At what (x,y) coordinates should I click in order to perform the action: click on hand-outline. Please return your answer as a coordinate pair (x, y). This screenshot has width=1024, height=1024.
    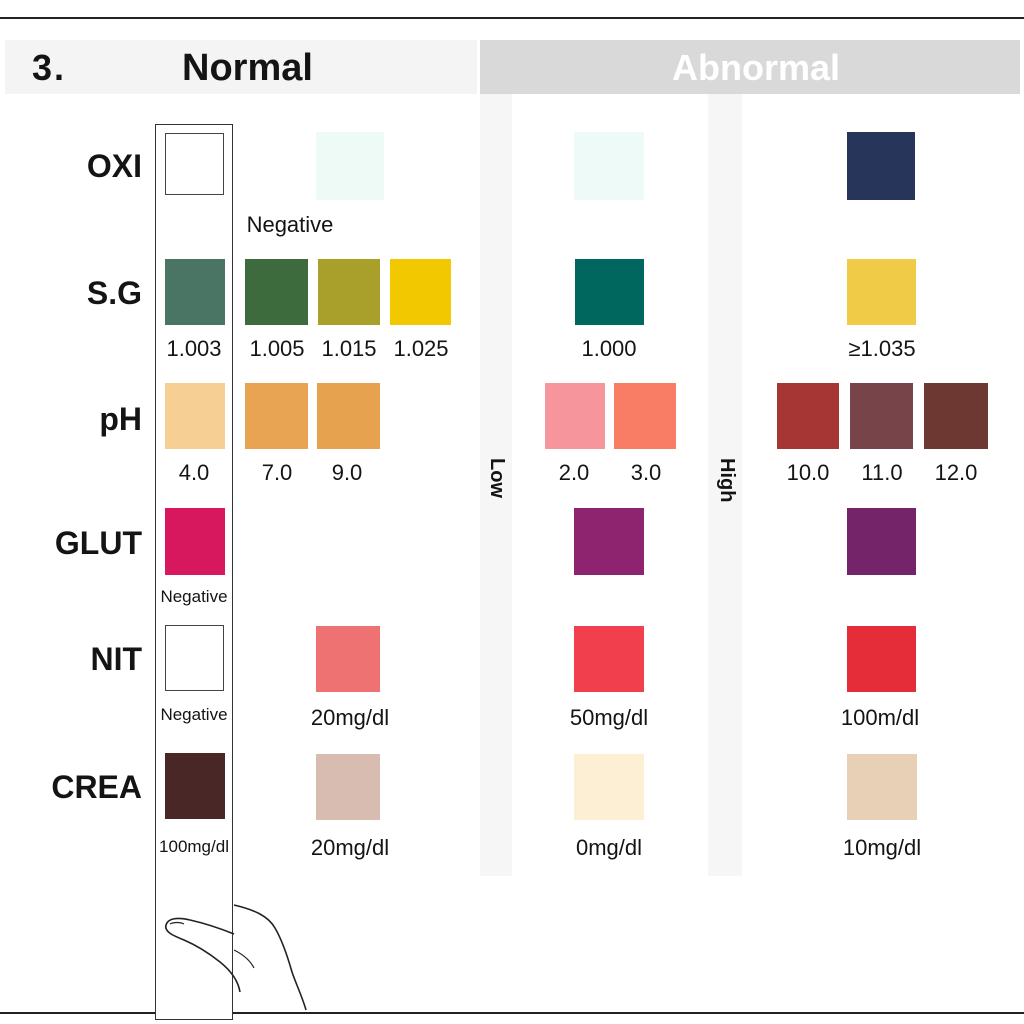
    Looking at the image, I should click on (270, 957).